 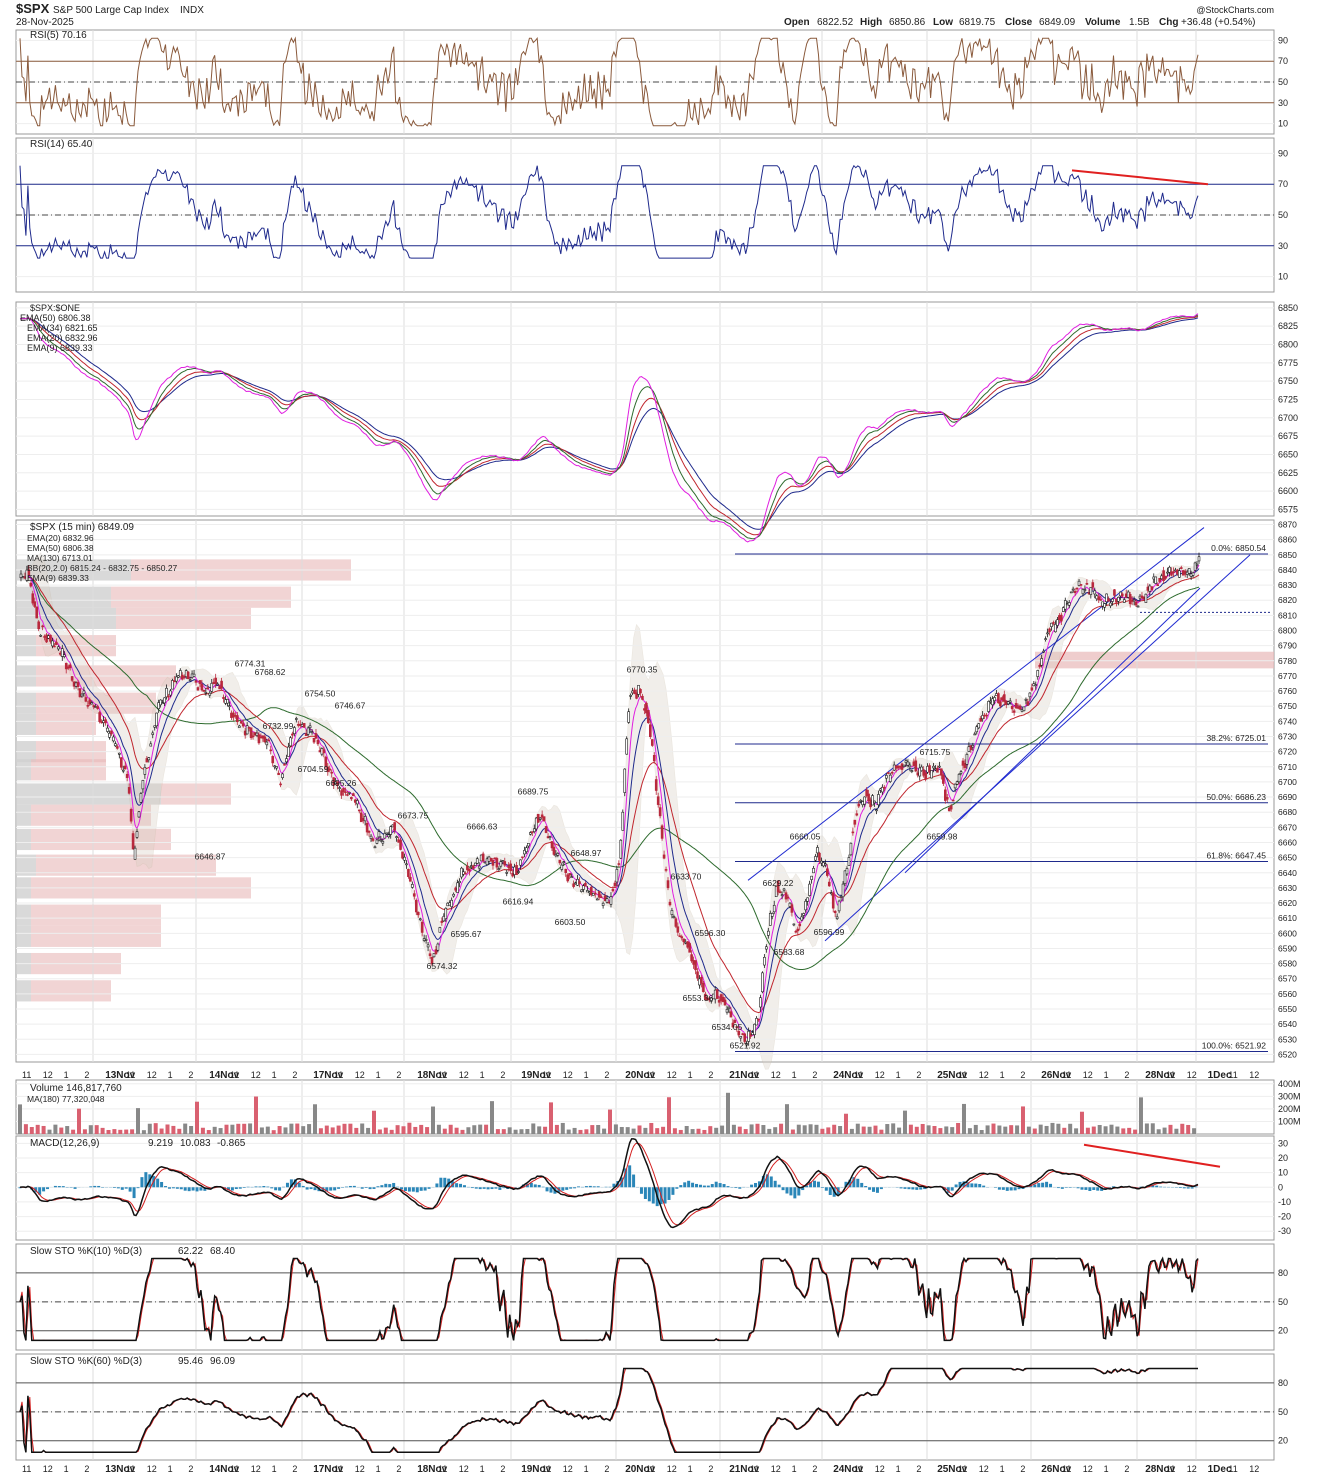 I want to click on y-tick-label: 10, so click(x=1283, y=124).